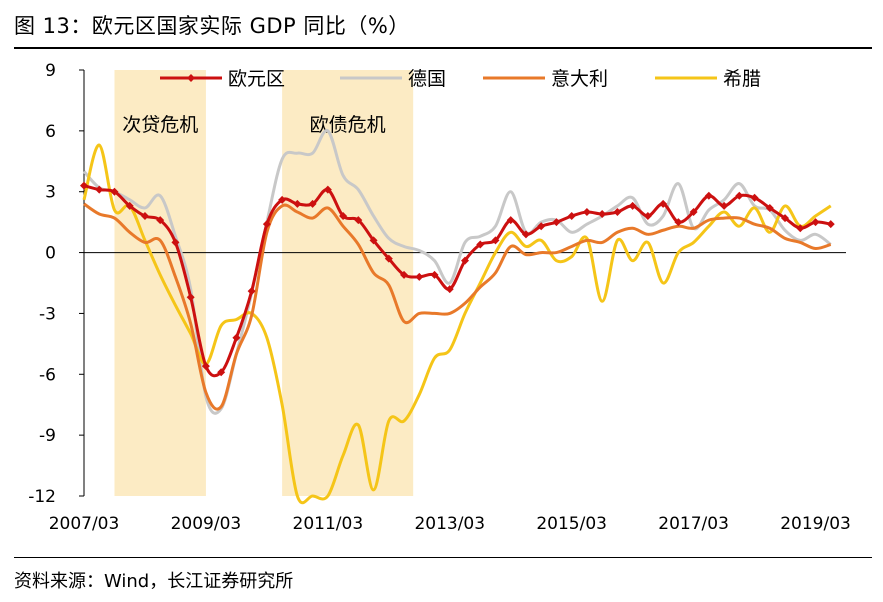  Describe the element at coordinates (212, 26) in the screenshot. I see `figure-title: 图 13：欧元区国家实际 GDP 同比（%）` at that location.